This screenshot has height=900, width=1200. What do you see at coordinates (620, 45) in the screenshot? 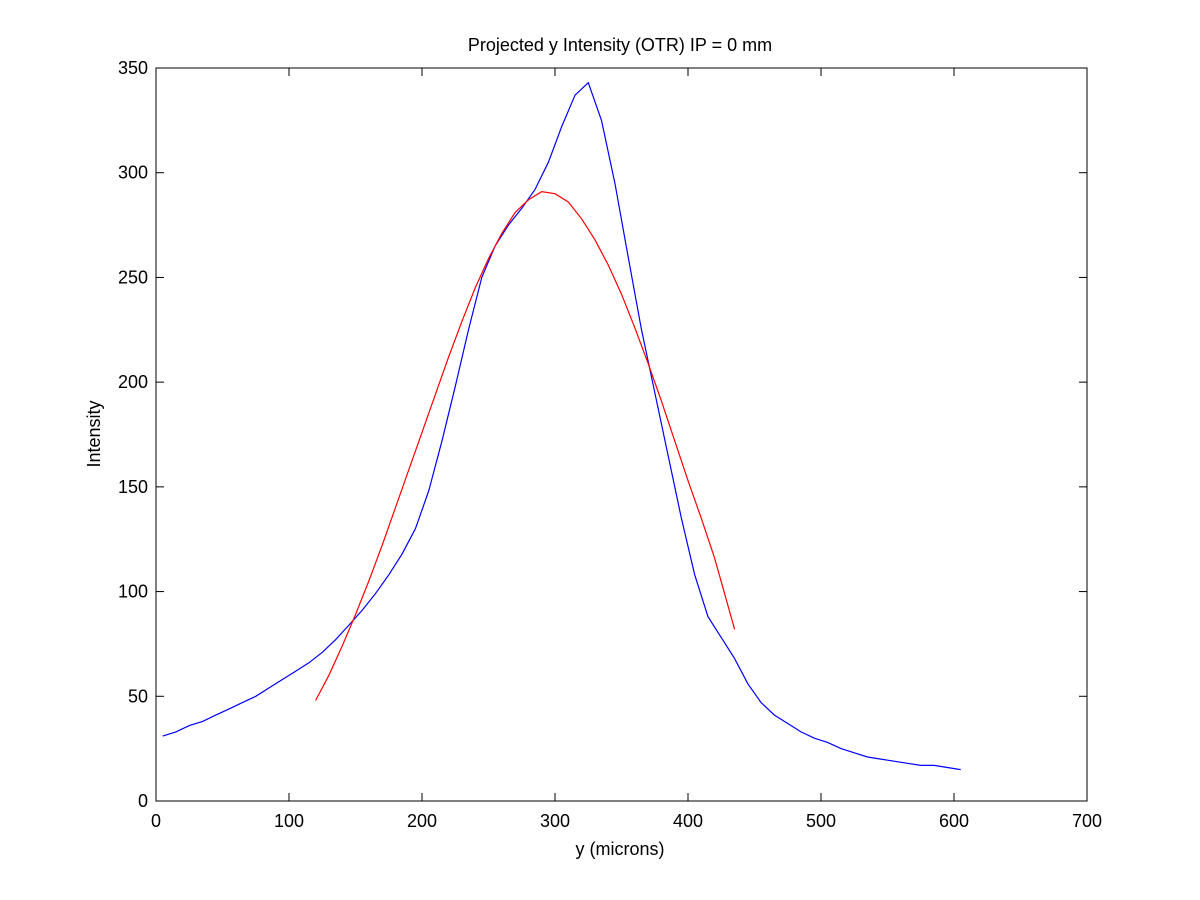
I see `chart-title: Projected y Intensity (OTR) IP = 0 mm` at bounding box center [620, 45].